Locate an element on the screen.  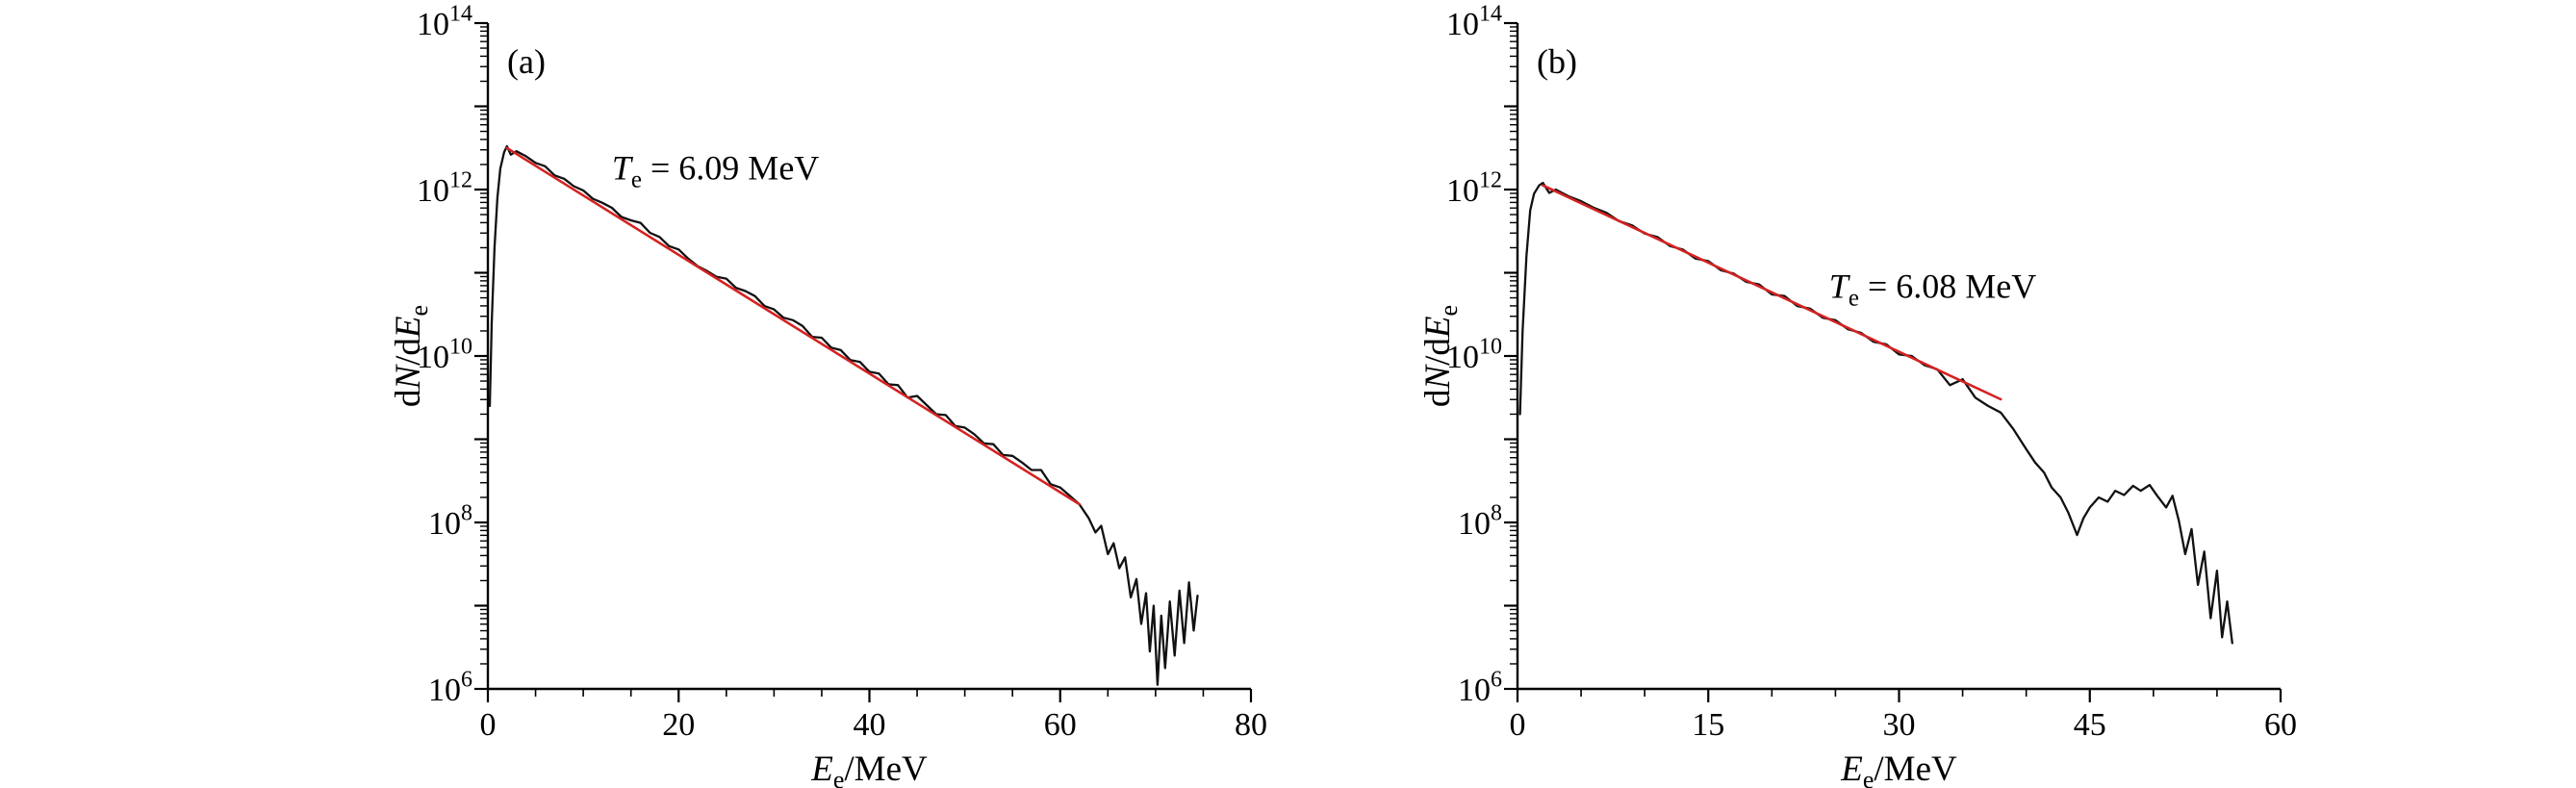
panel-label-a: (a) is located at coordinates (526, 62).